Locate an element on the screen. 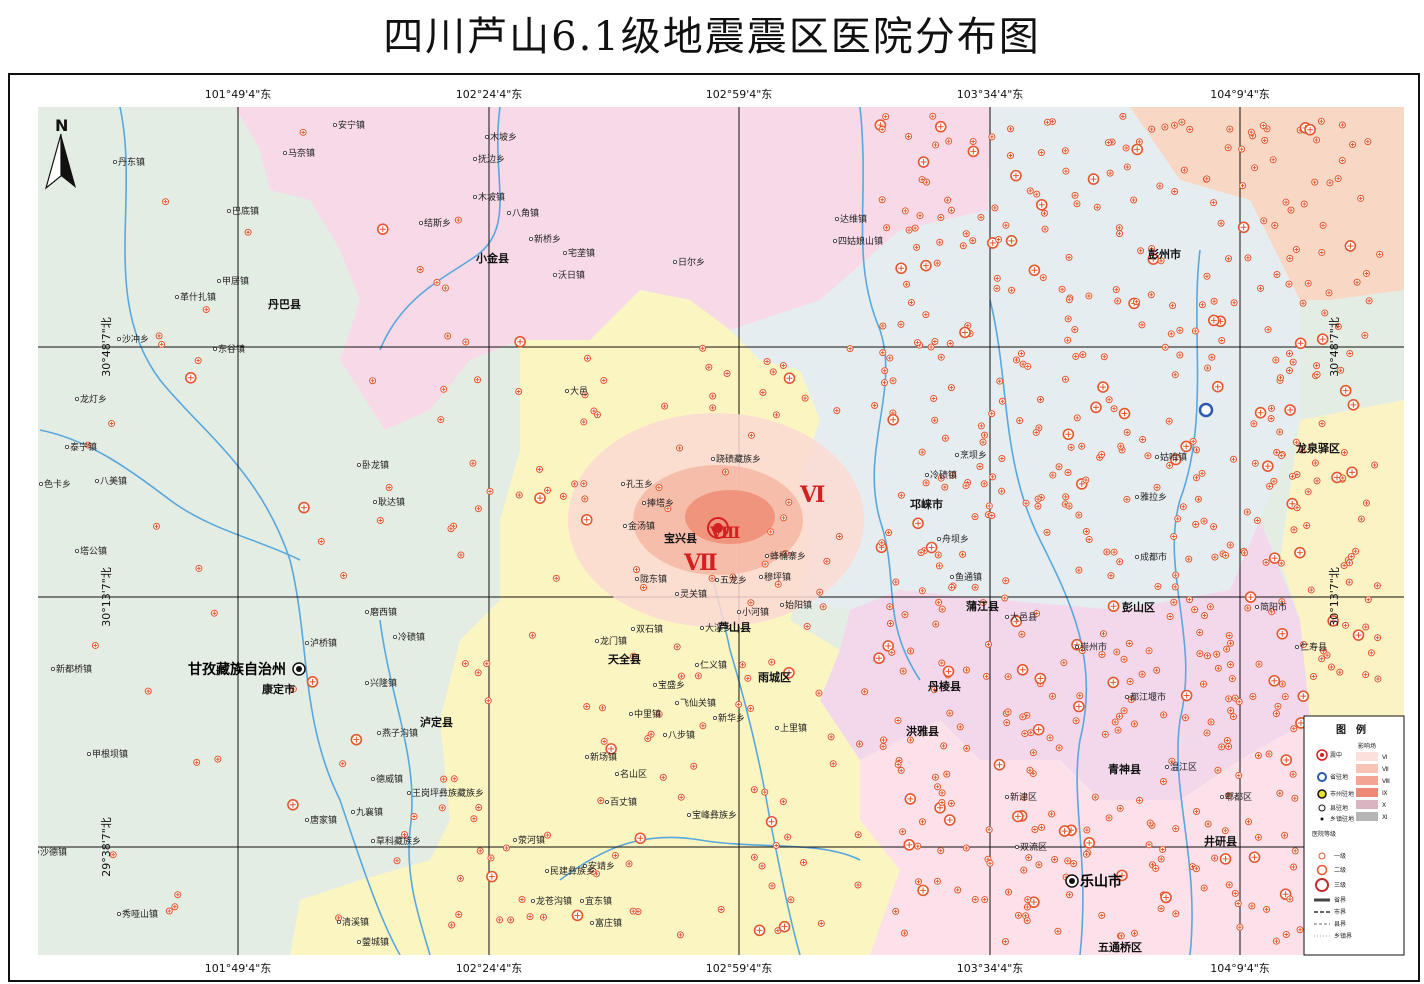 The height and width of the screenshot is (984, 1424). legend-symbol-prefecture: 市州驻地 is located at coordinates (1342, 794).